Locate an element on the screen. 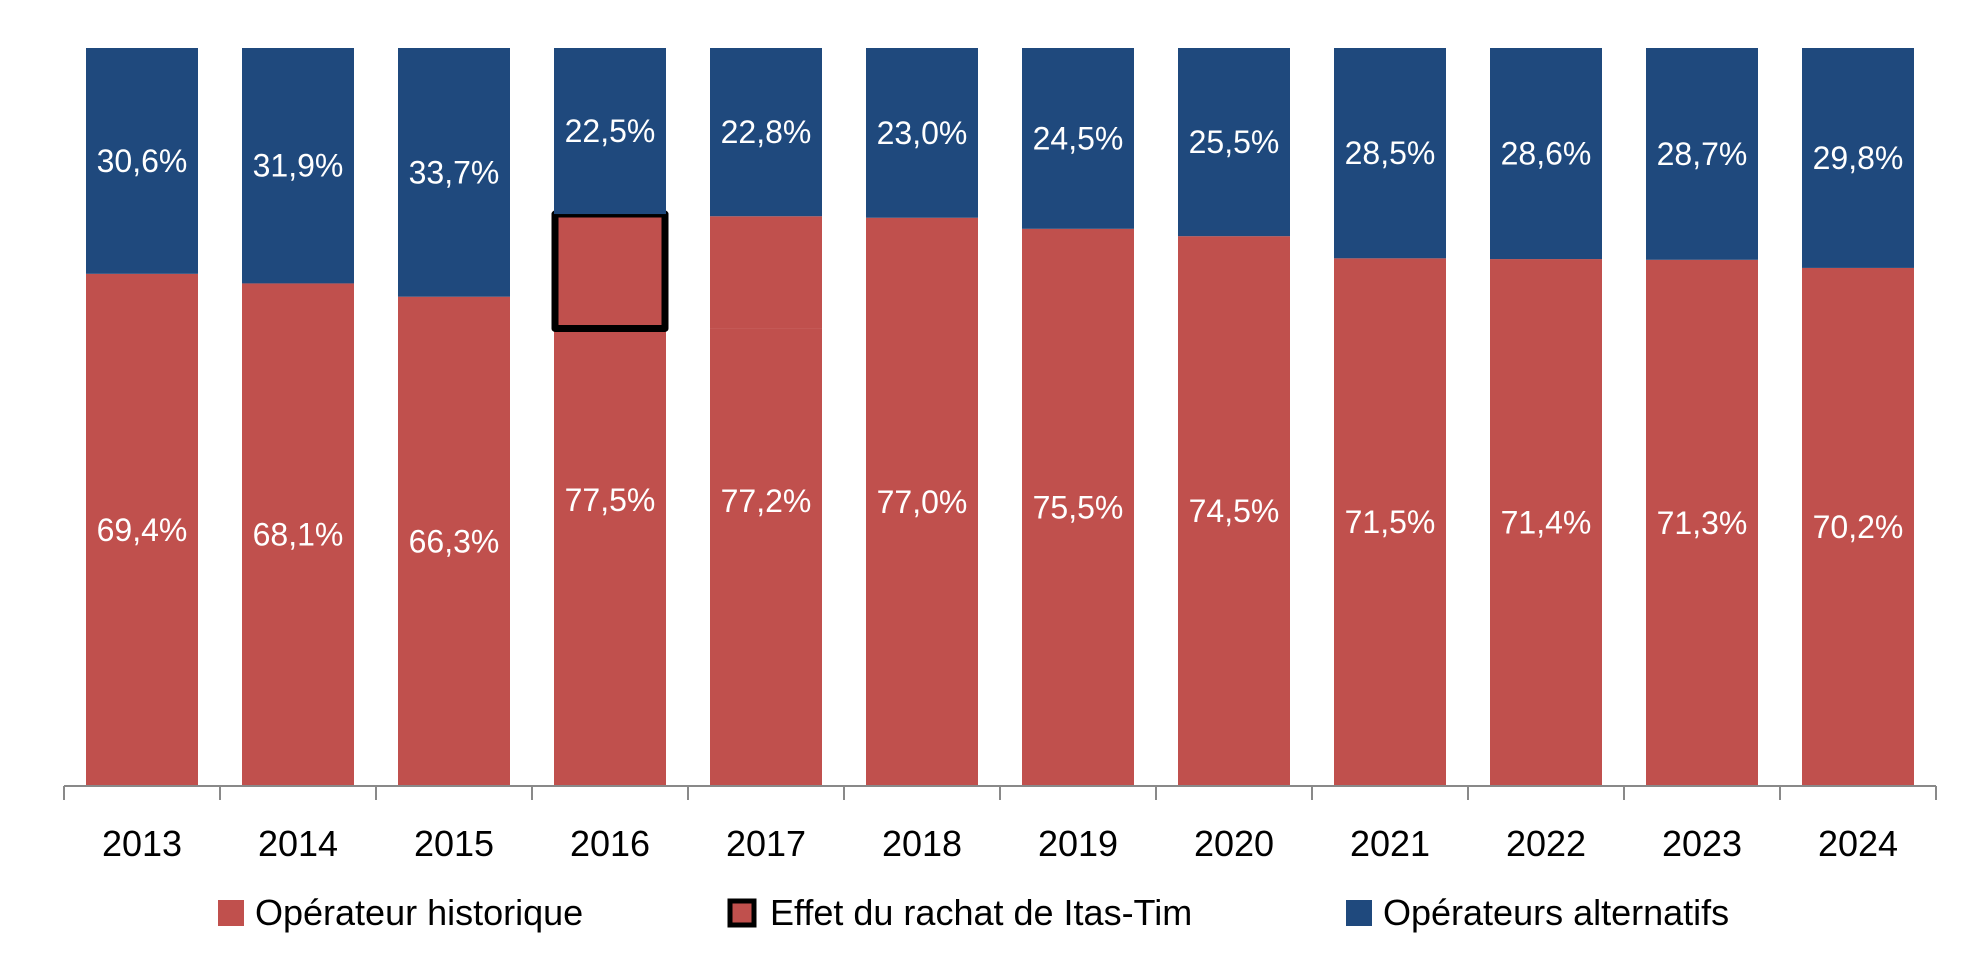 The width and height of the screenshot is (1983, 957). bar-historique-2018 is located at coordinates (922, 502).